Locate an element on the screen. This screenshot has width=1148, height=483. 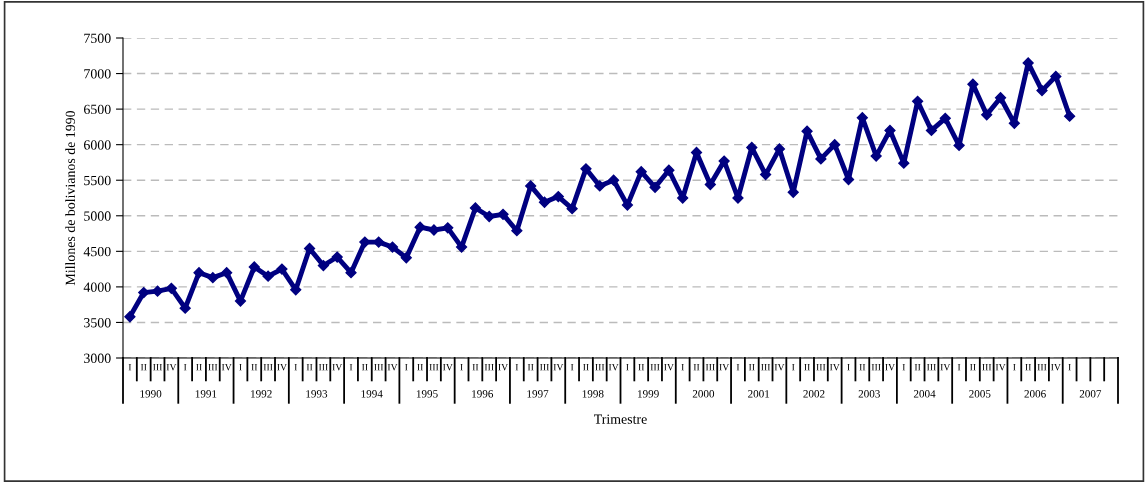
y-tick-label: 5000 is located at coordinates (97, 216).